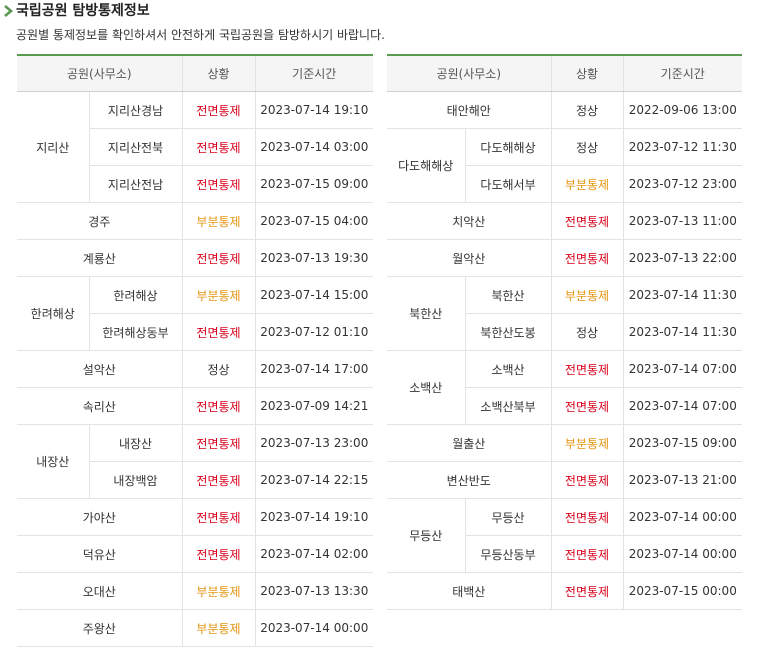 The height and width of the screenshot is (652, 780). Describe the element at coordinates (426, 165) in the screenshot. I see `park-name-cell: 다도해해상` at that location.